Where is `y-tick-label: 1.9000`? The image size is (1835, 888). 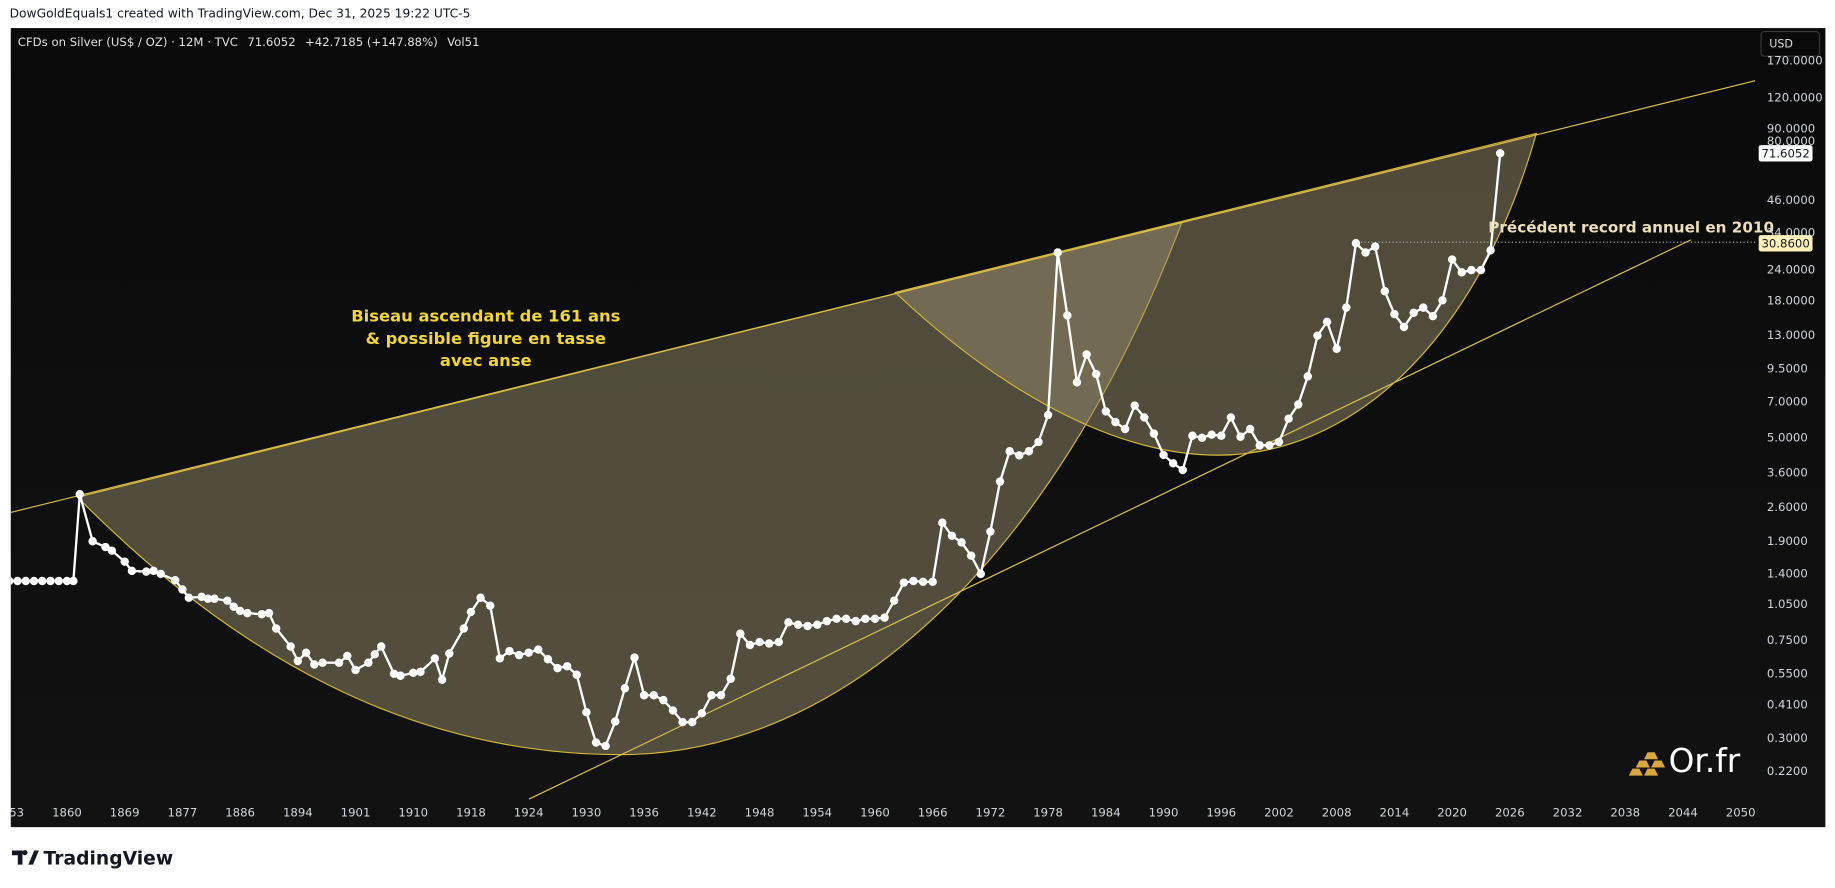 y-tick-label: 1.9000 is located at coordinates (1787, 541).